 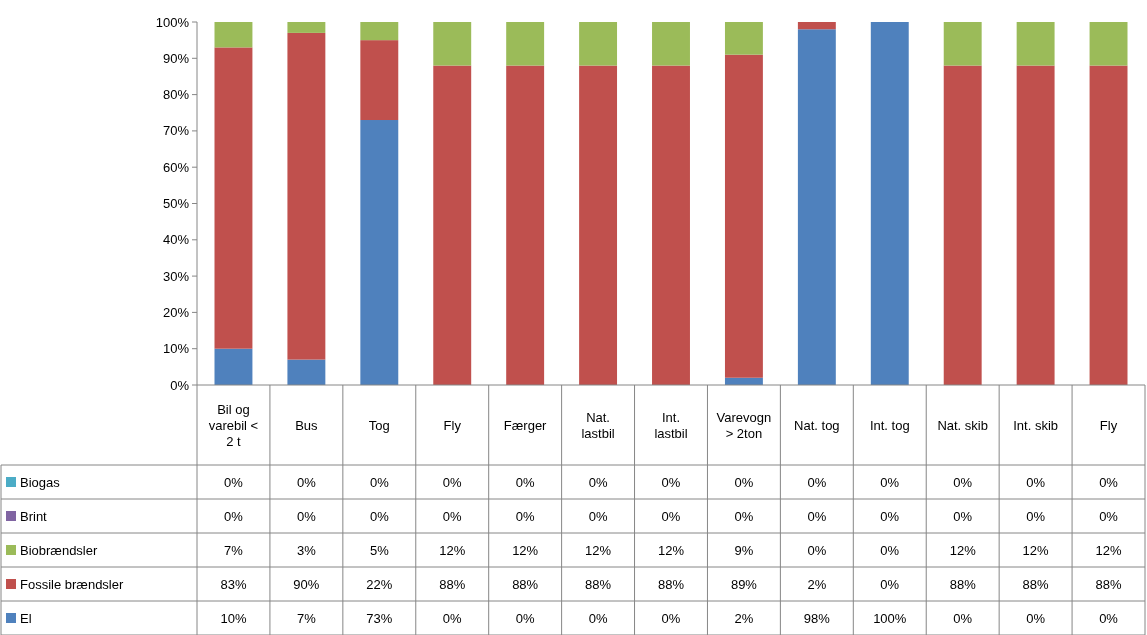 I want to click on y-tick-label: 100%, so click(x=172, y=22).